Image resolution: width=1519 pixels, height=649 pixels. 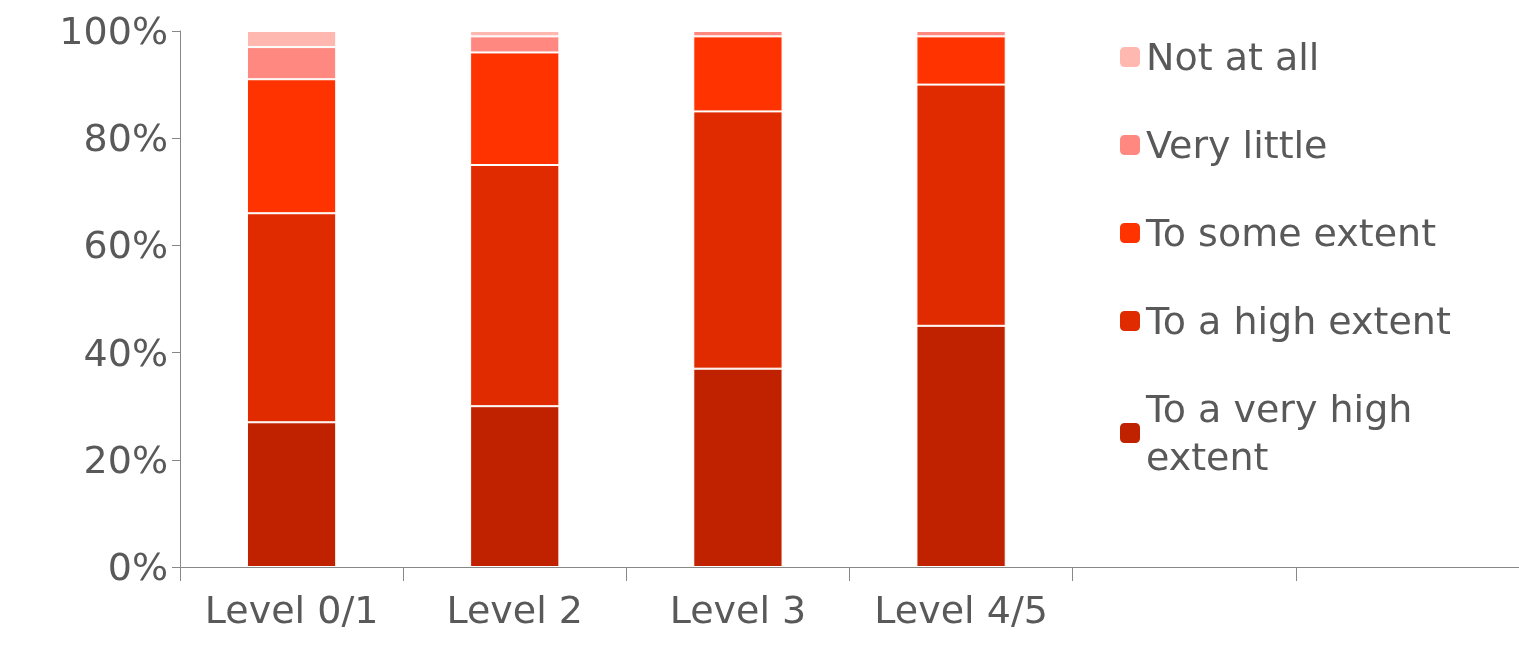 I want to click on x-tick-label: Level 2, so click(x=515, y=610).